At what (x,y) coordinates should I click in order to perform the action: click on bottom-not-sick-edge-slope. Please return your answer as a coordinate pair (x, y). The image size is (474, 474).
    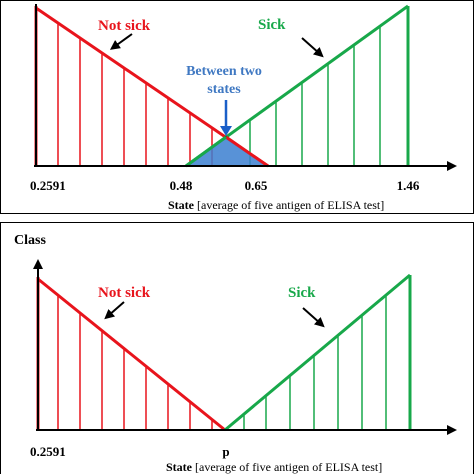
    Looking at the image, I should click on (131, 354).